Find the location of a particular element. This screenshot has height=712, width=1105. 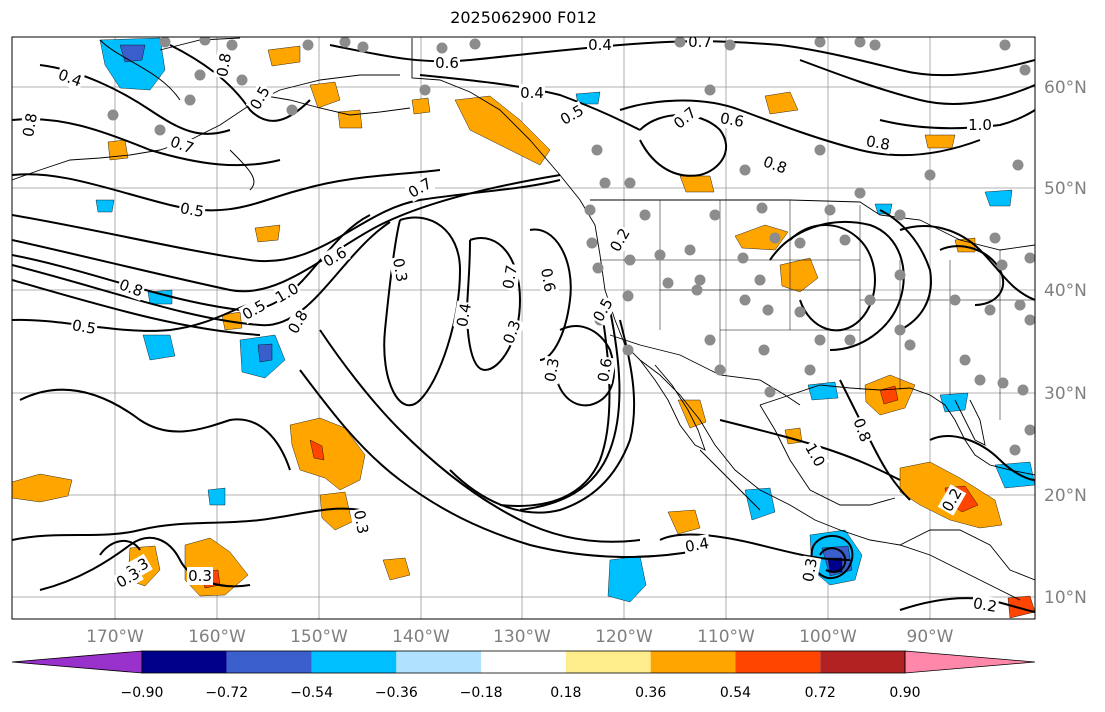

colorbar-tick-label: −0.72 is located at coordinates (226, 693).